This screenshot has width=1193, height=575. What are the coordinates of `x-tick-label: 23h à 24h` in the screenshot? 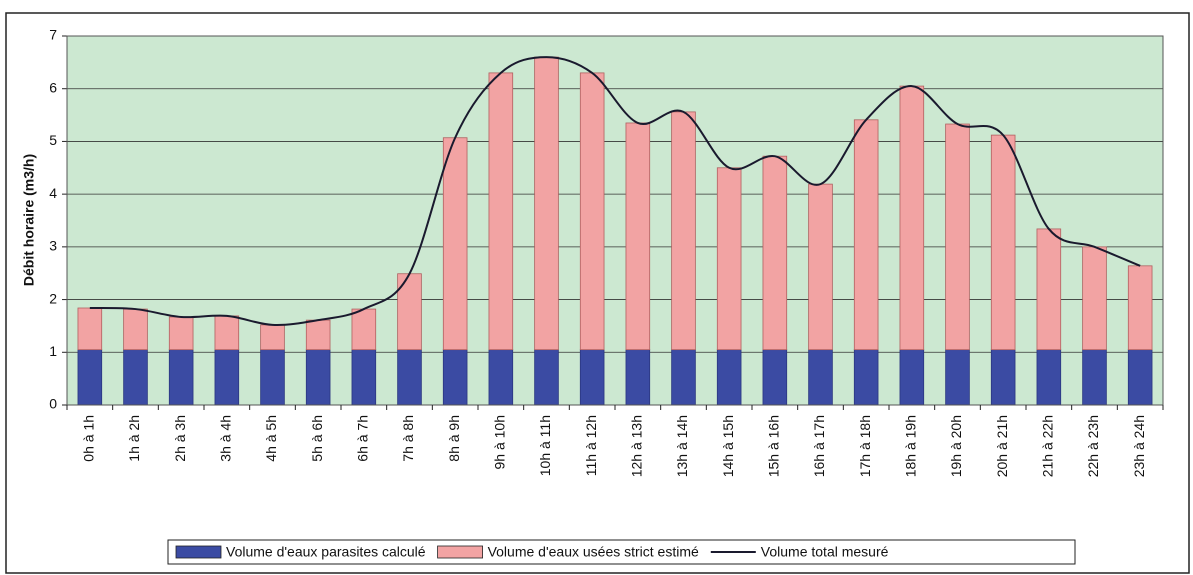 It's located at (1139, 446).